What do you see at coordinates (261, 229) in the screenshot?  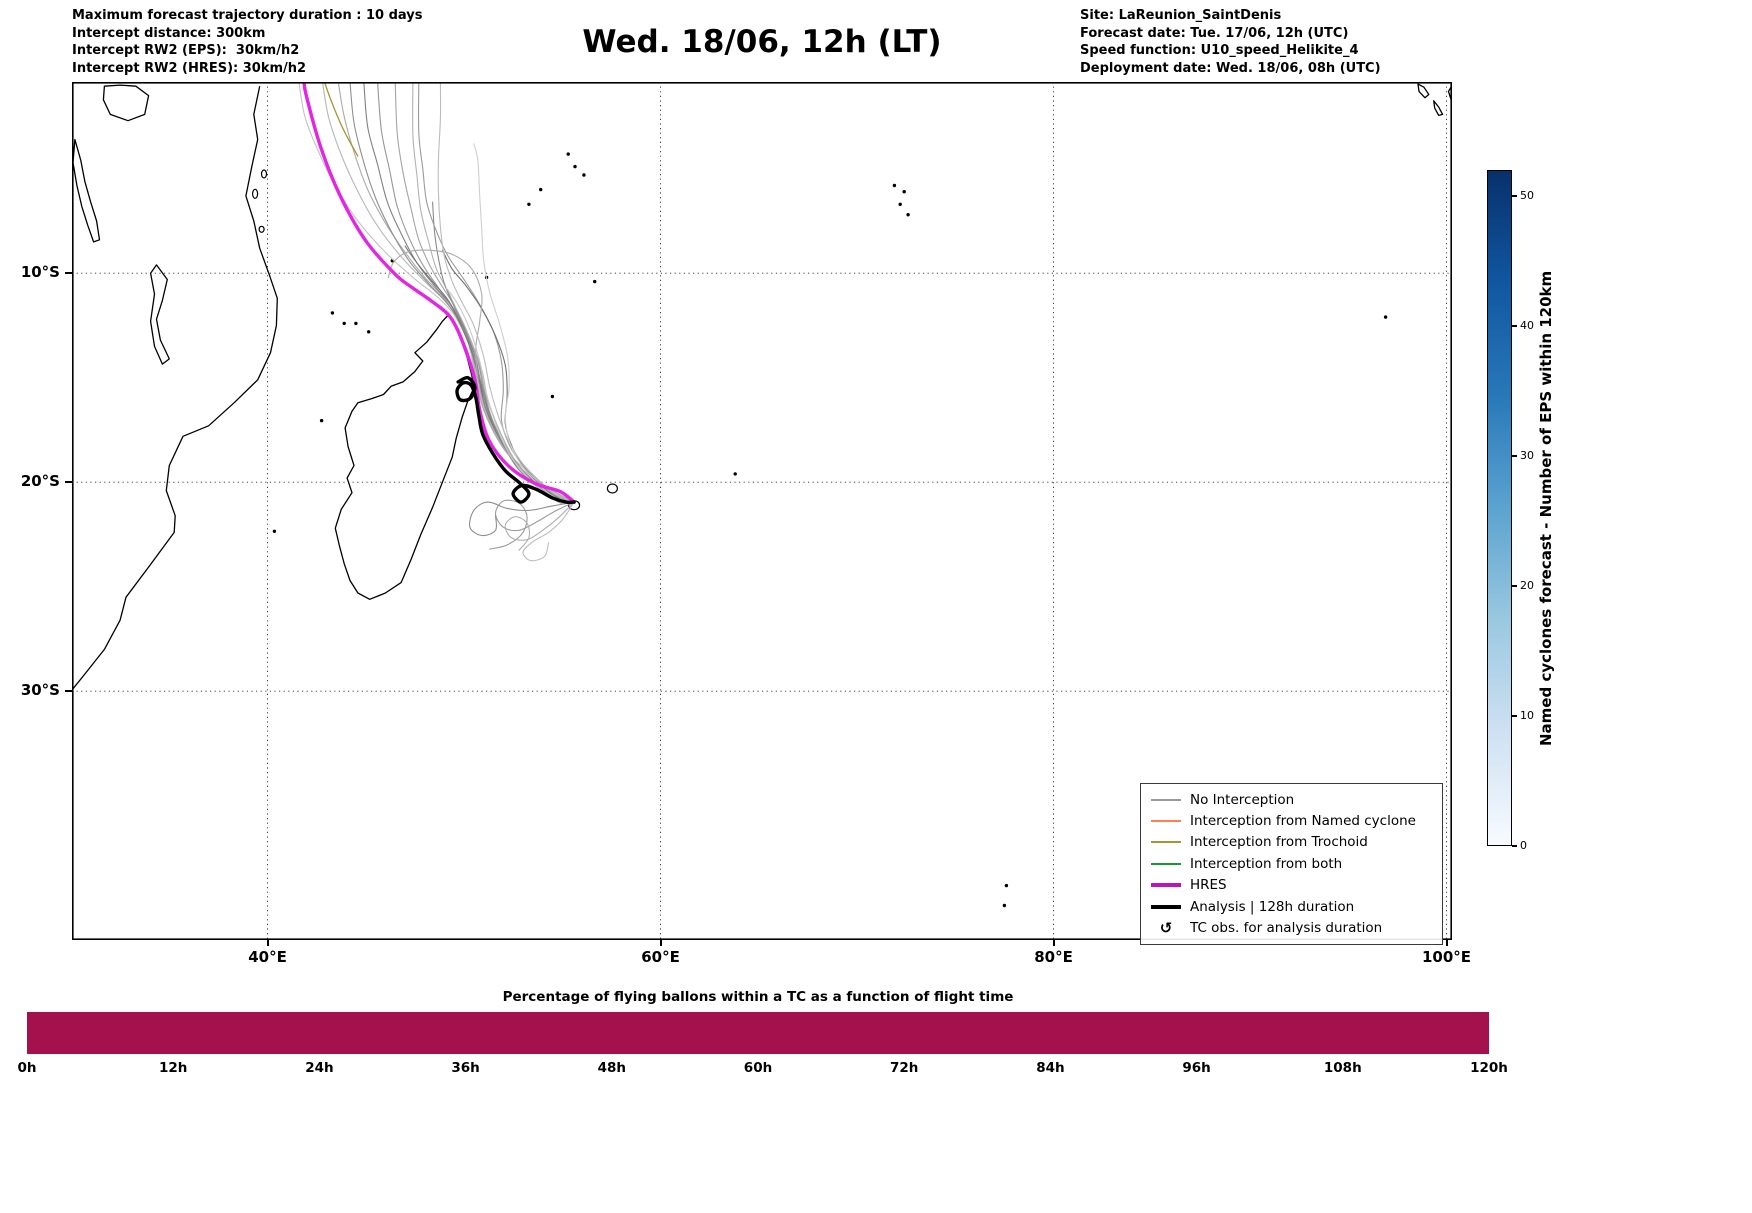 I see `island-outline-mafia` at bounding box center [261, 229].